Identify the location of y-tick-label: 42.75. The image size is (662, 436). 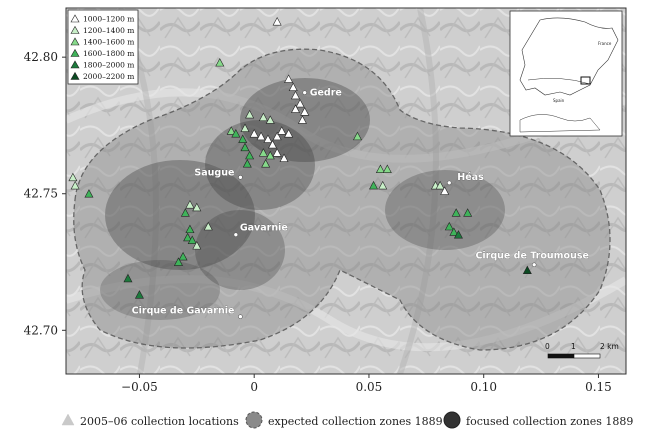
(41, 194).